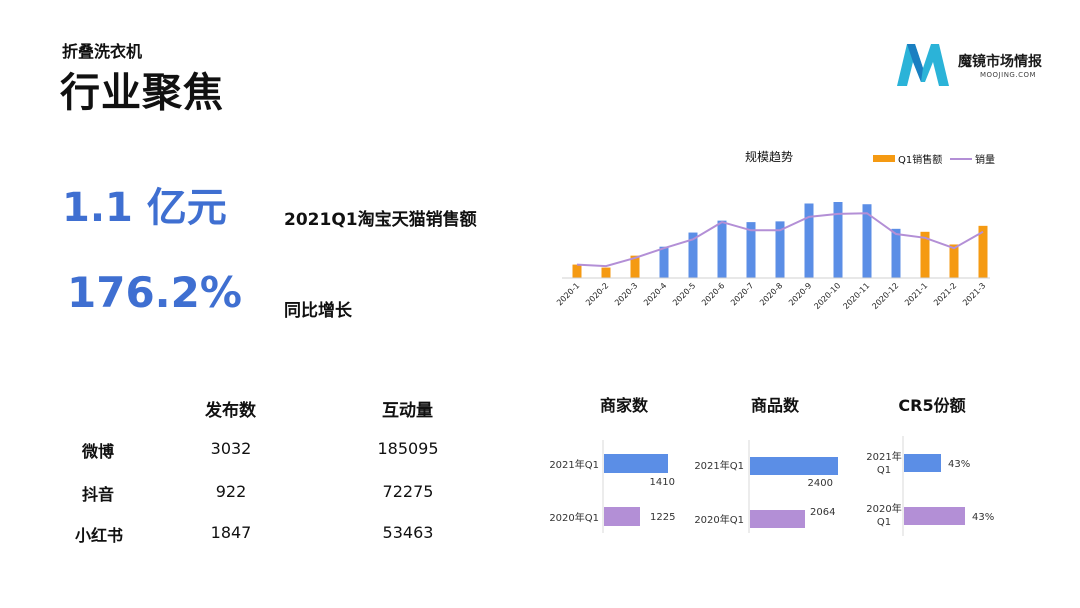  I want to click on value-label: 1410, so click(662, 482).